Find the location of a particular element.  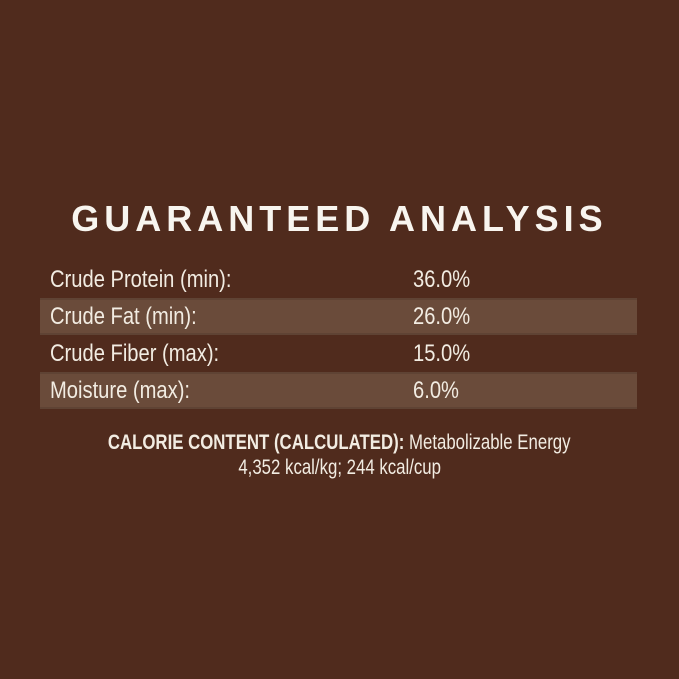

row-value-moisture: 6.0% is located at coordinates (436, 390).